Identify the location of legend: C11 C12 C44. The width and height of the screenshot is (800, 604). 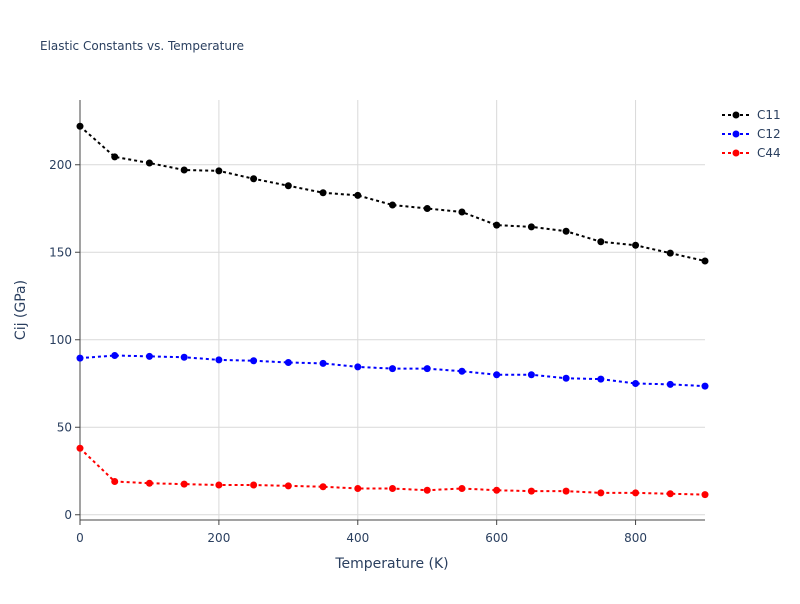
(751, 134).